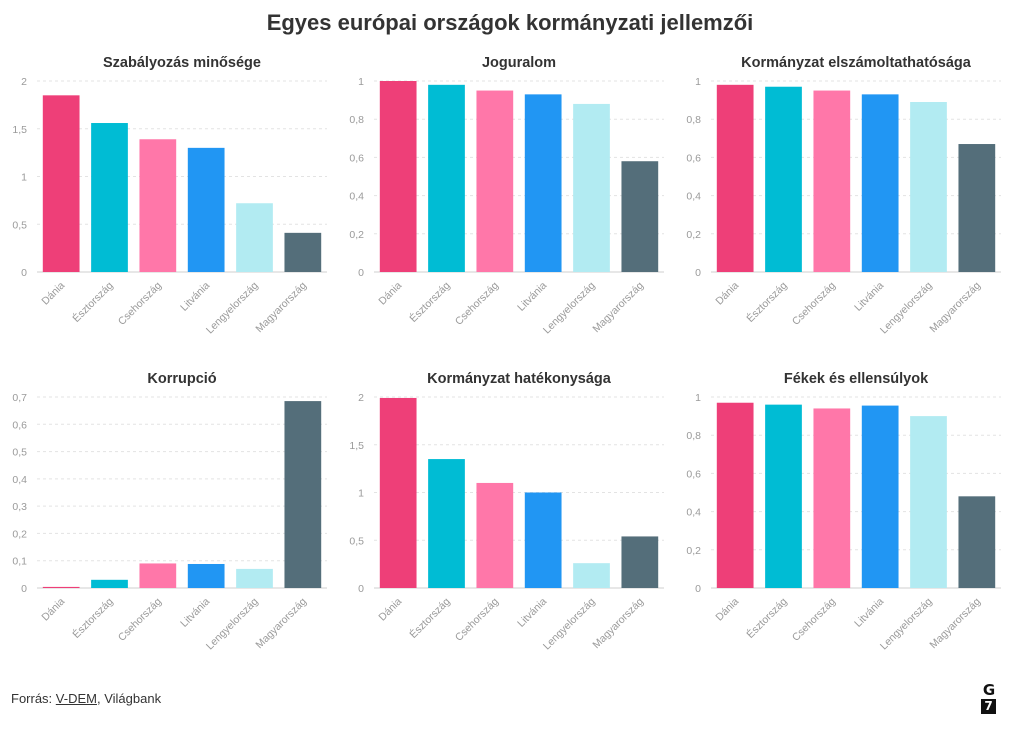 The width and height of the screenshot is (1020, 733). I want to click on source-prefix: Forrás:, so click(33, 698).